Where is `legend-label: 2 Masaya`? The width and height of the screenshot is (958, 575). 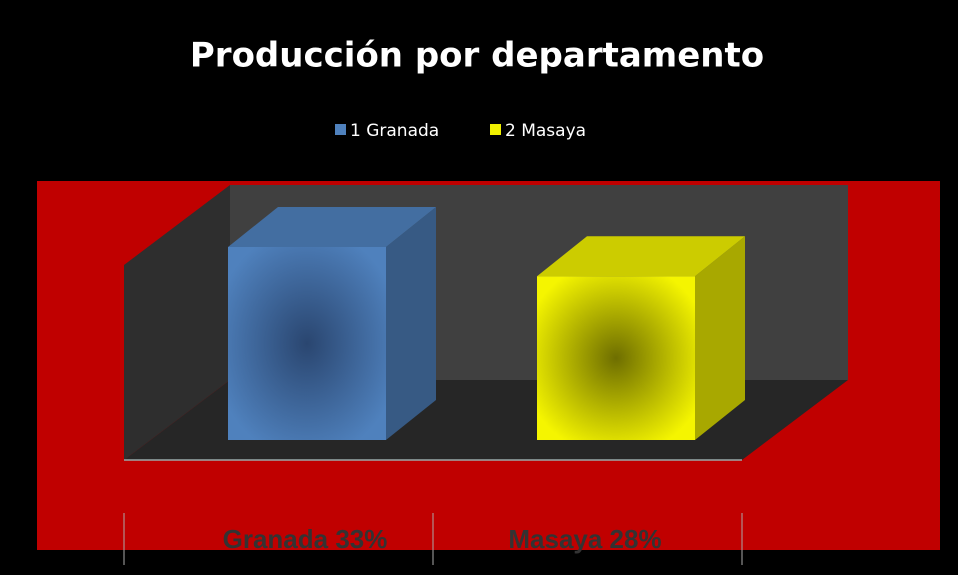 legend-label: 2 Masaya is located at coordinates (545, 131).